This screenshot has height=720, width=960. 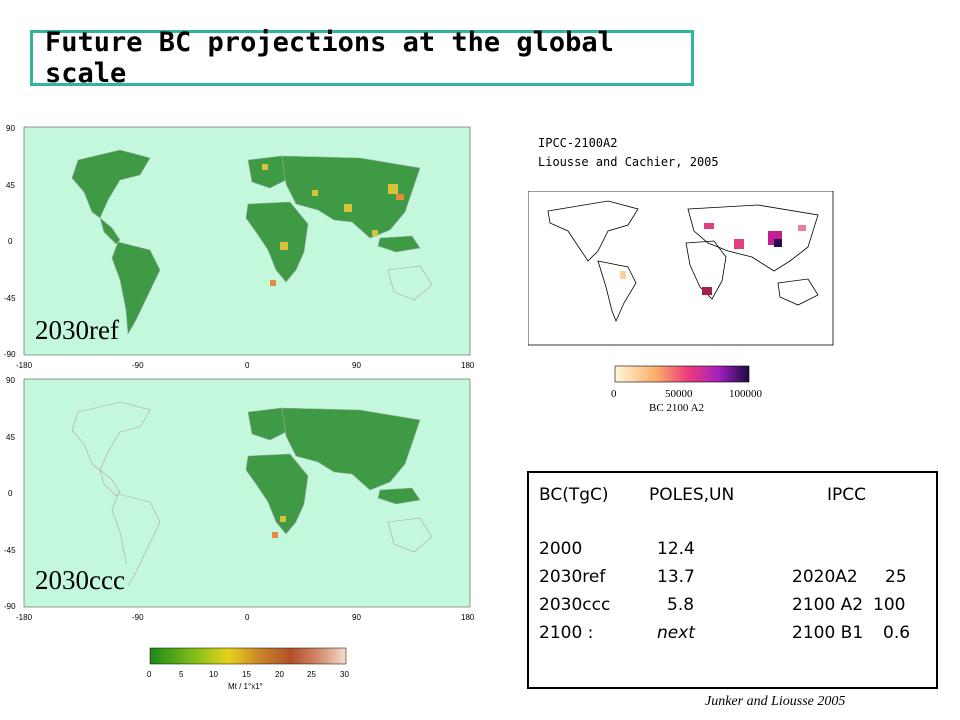 I want to click on cbar-tick: 15, so click(x=246, y=674).